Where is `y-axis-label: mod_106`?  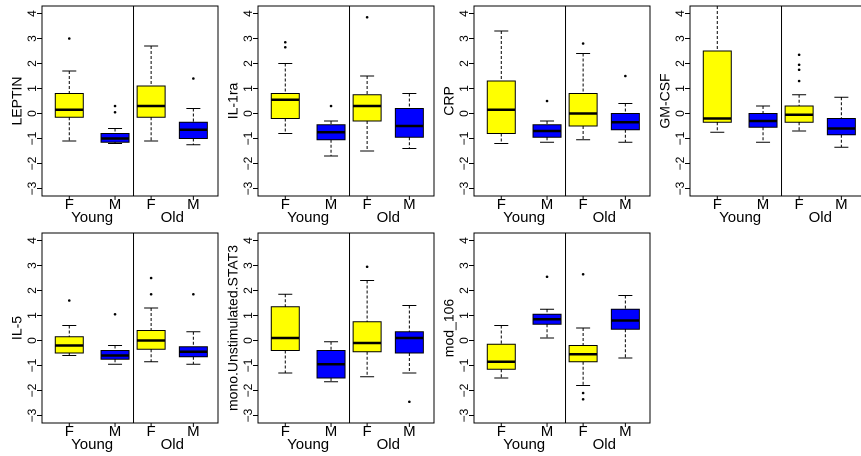
y-axis-label: mod_106 is located at coordinates (449, 328).